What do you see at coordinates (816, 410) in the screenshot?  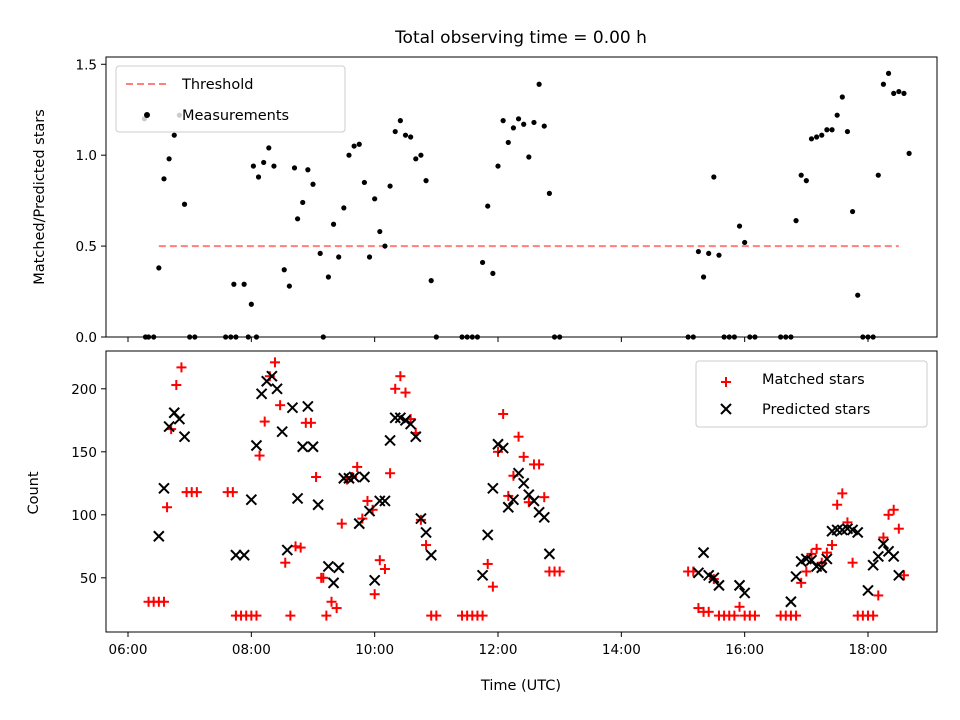 I see `predicted-legend-label: Predicted stars` at bounding box center [816, 410].